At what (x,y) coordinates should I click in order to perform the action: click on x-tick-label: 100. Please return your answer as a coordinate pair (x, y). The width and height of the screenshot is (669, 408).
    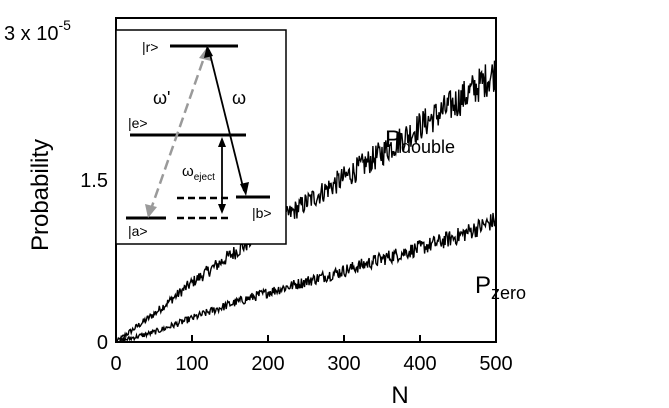
    Looking at the image, I should click on (191, 364).